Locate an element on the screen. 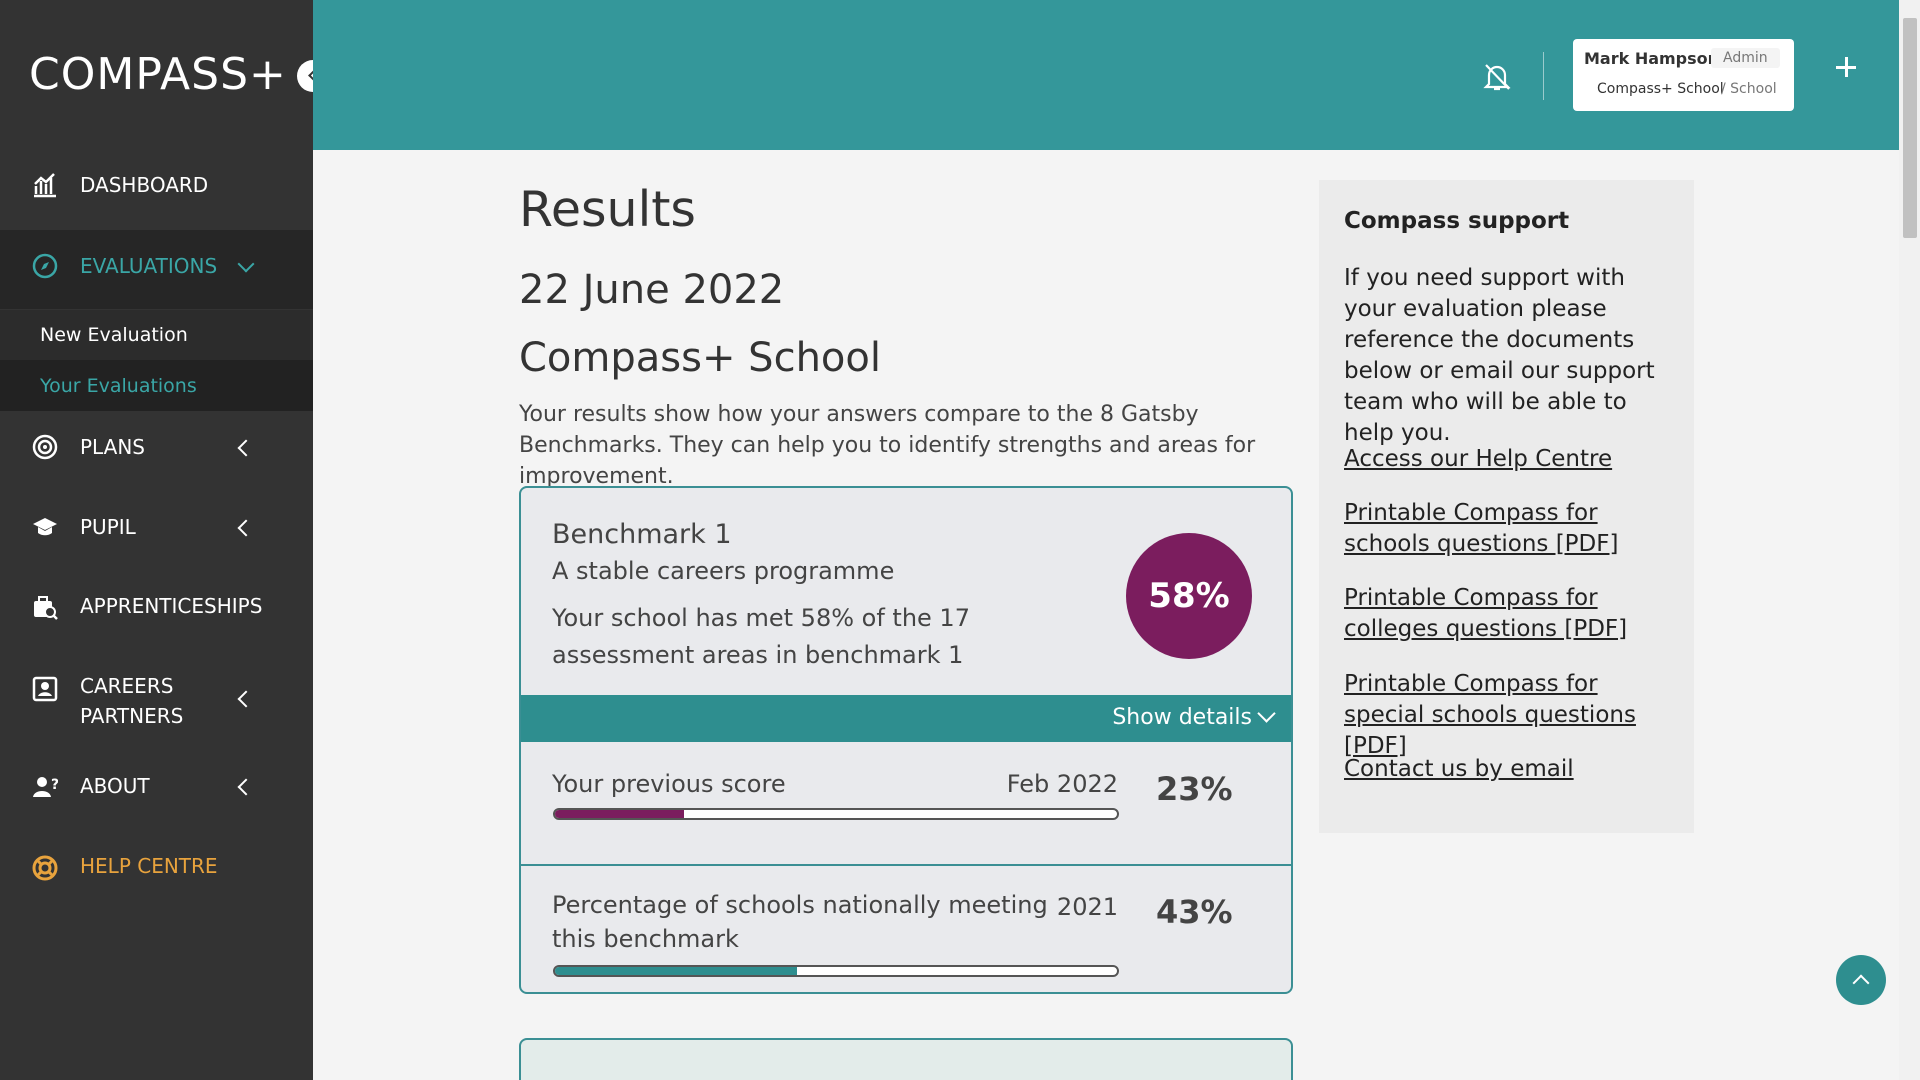 The height and width of the screenshot is (1080, 1920). notifications-icon is located at coordinates (1497, 77).